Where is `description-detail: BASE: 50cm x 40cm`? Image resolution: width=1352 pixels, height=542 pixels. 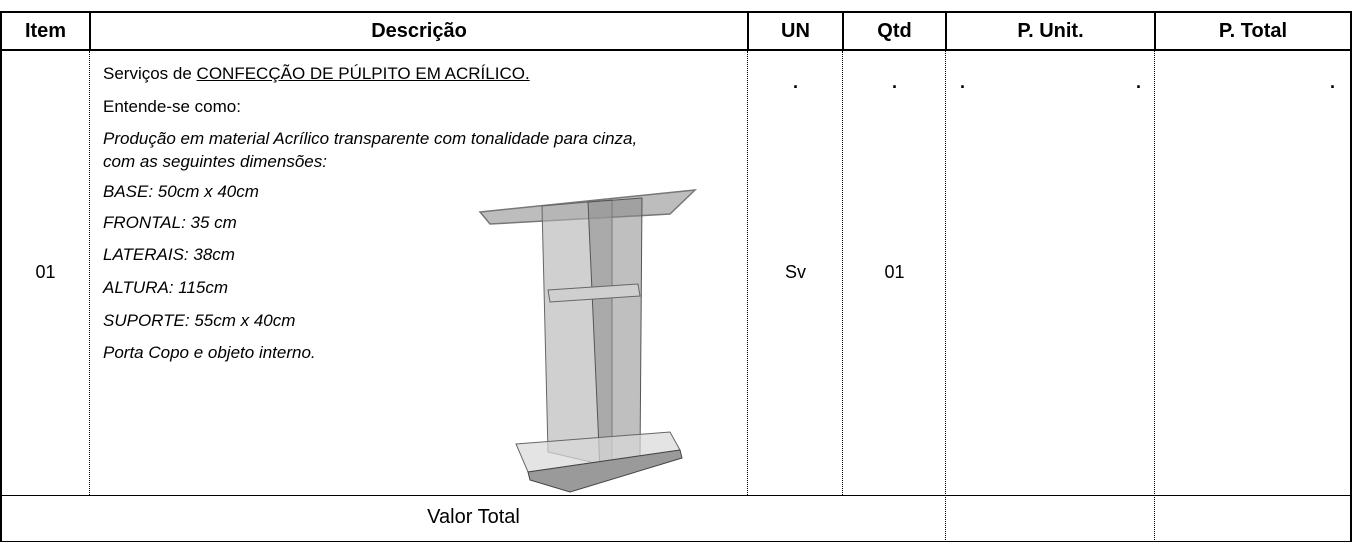 description-detail: BASE: 50cm x 40cm is located at coordinates (181, 191).